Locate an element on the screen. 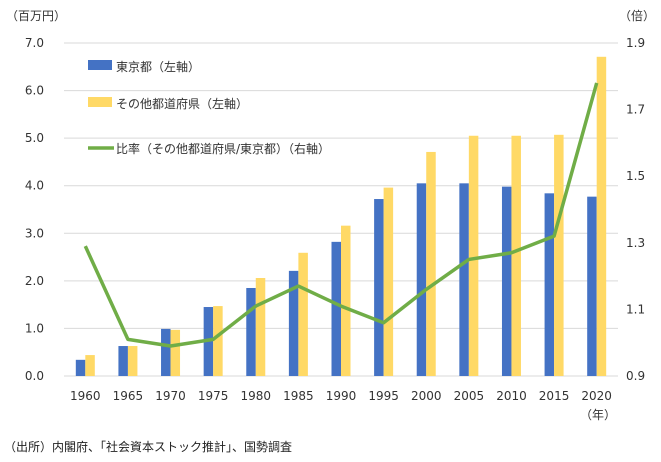 This screenshot has height=462, width=661. x-tick-label: 1960 is located at coordinates (85, 396).